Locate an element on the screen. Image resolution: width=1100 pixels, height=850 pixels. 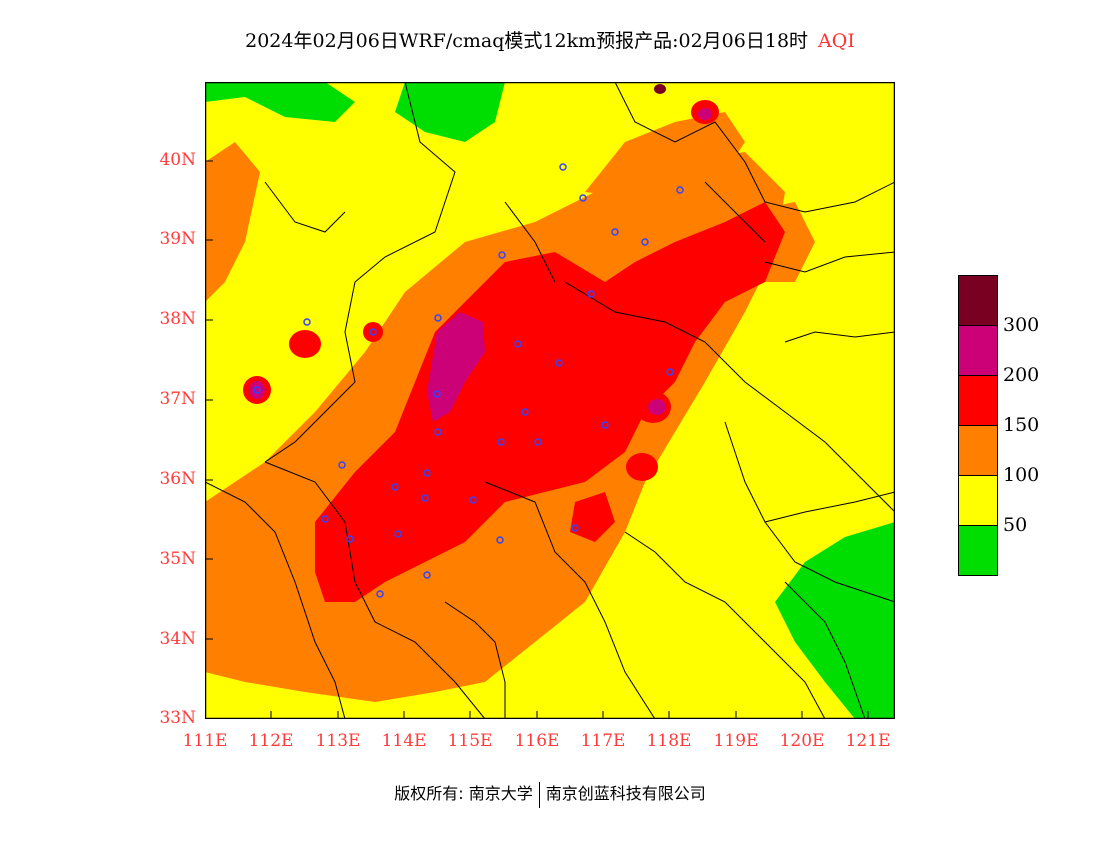
y-tick-label: 33N is located at coordinates (177, 718).